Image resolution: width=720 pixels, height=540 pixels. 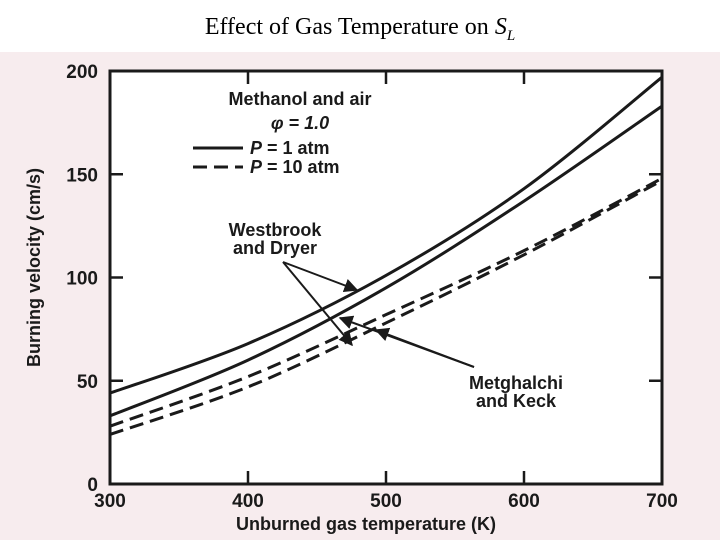 What do you see at coordinates (317, 304) in the screenshot?
I see `westbrook-arrow-lower` at bounding box center [317, 304].